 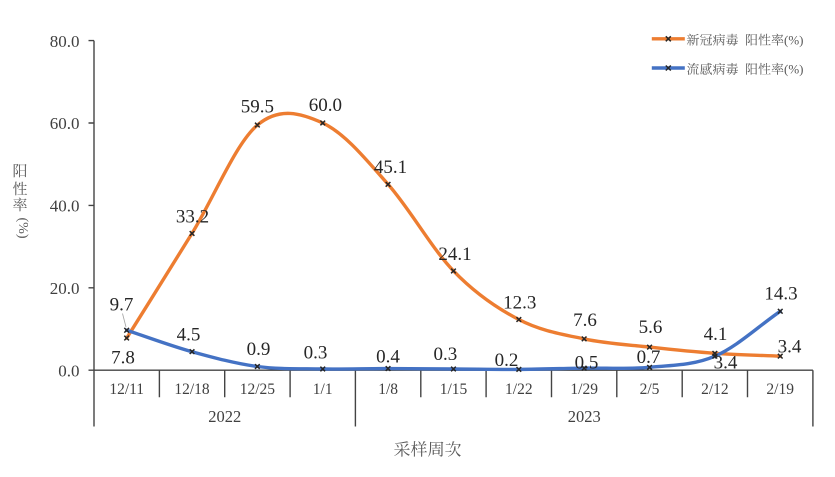 What do you see at coordinates (454, 389) in the screenshot?
I see `svg-text: 1/15` at bounding box center [454, 389].